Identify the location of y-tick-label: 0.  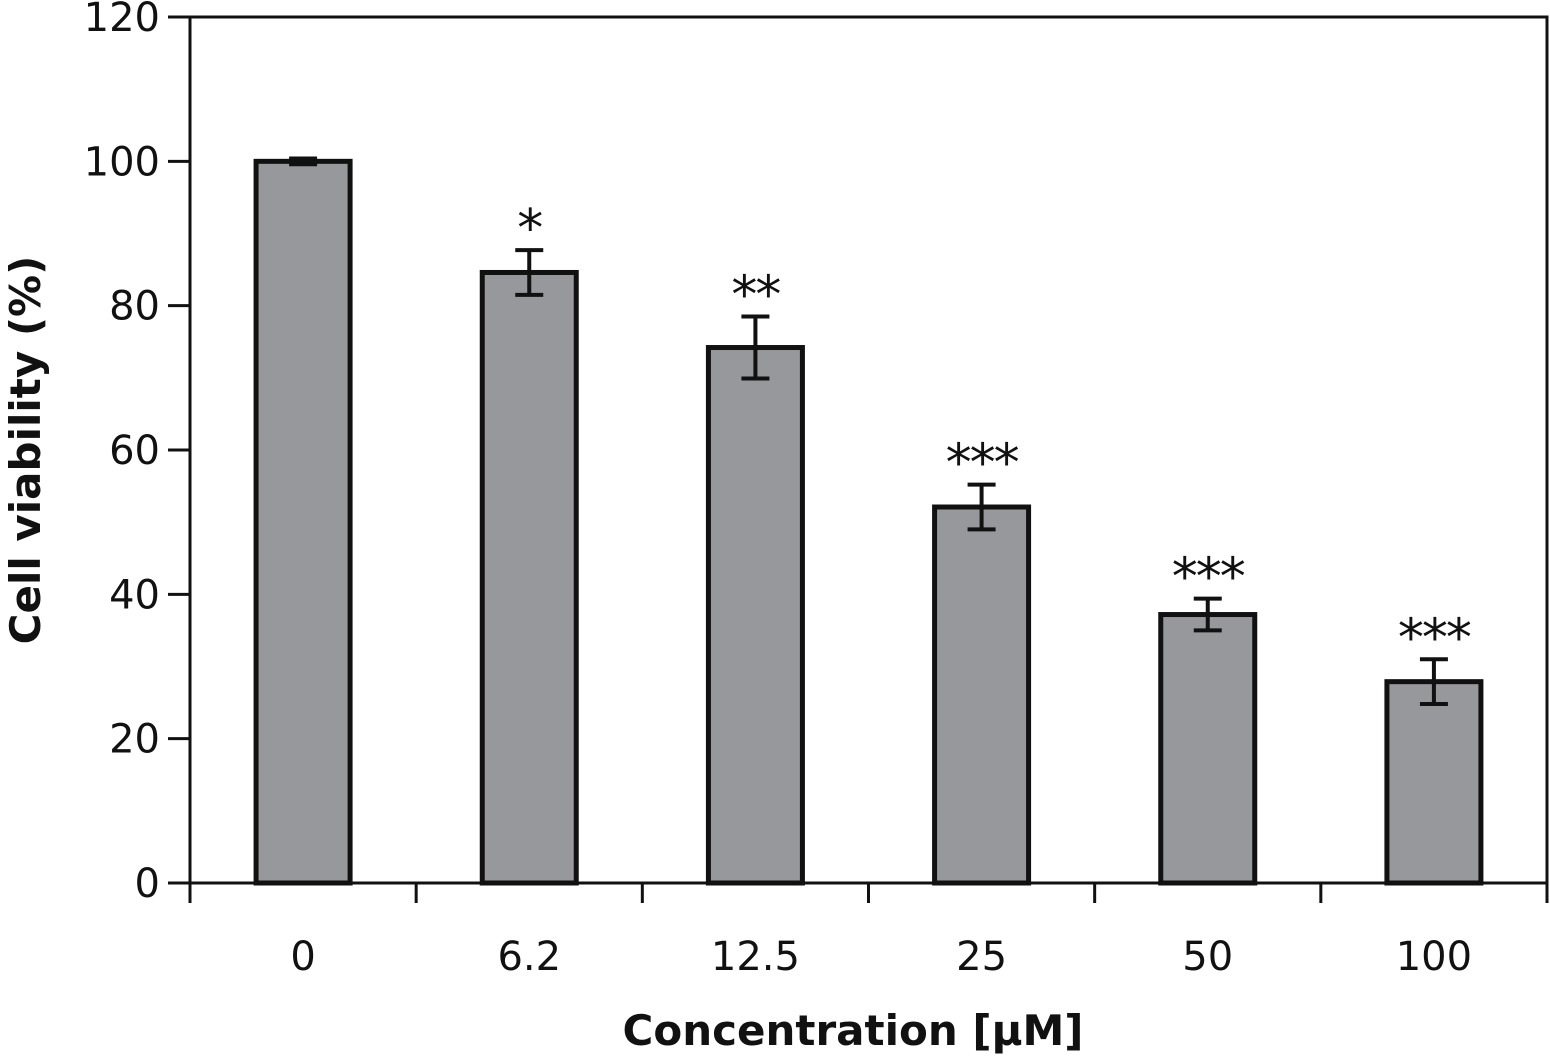
(147, 884).